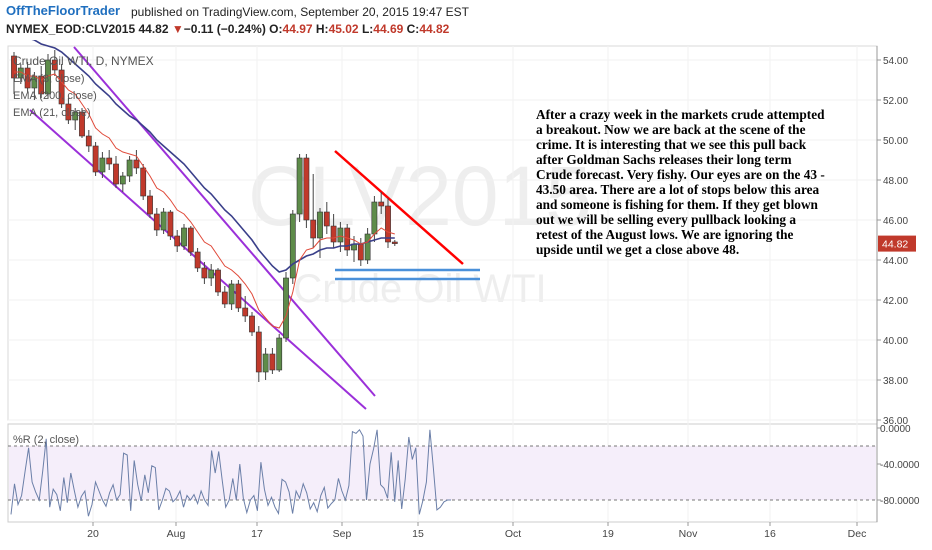 This screenshot has height=550, width=932. What do you see at coordinates (46, 440) in the screenshot?
I see `indicator-title: %R (2, close)` at bounding box center [46, 440].